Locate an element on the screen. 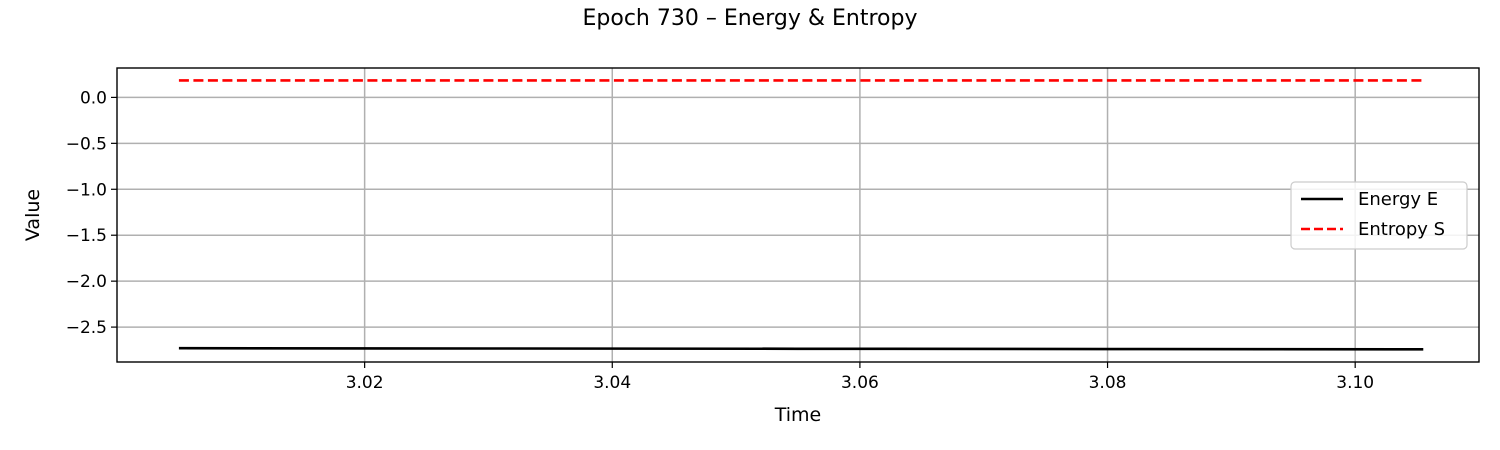 The image size is (1500, 450). legend-label: Entropy S is located at coordinates (1401, 229).